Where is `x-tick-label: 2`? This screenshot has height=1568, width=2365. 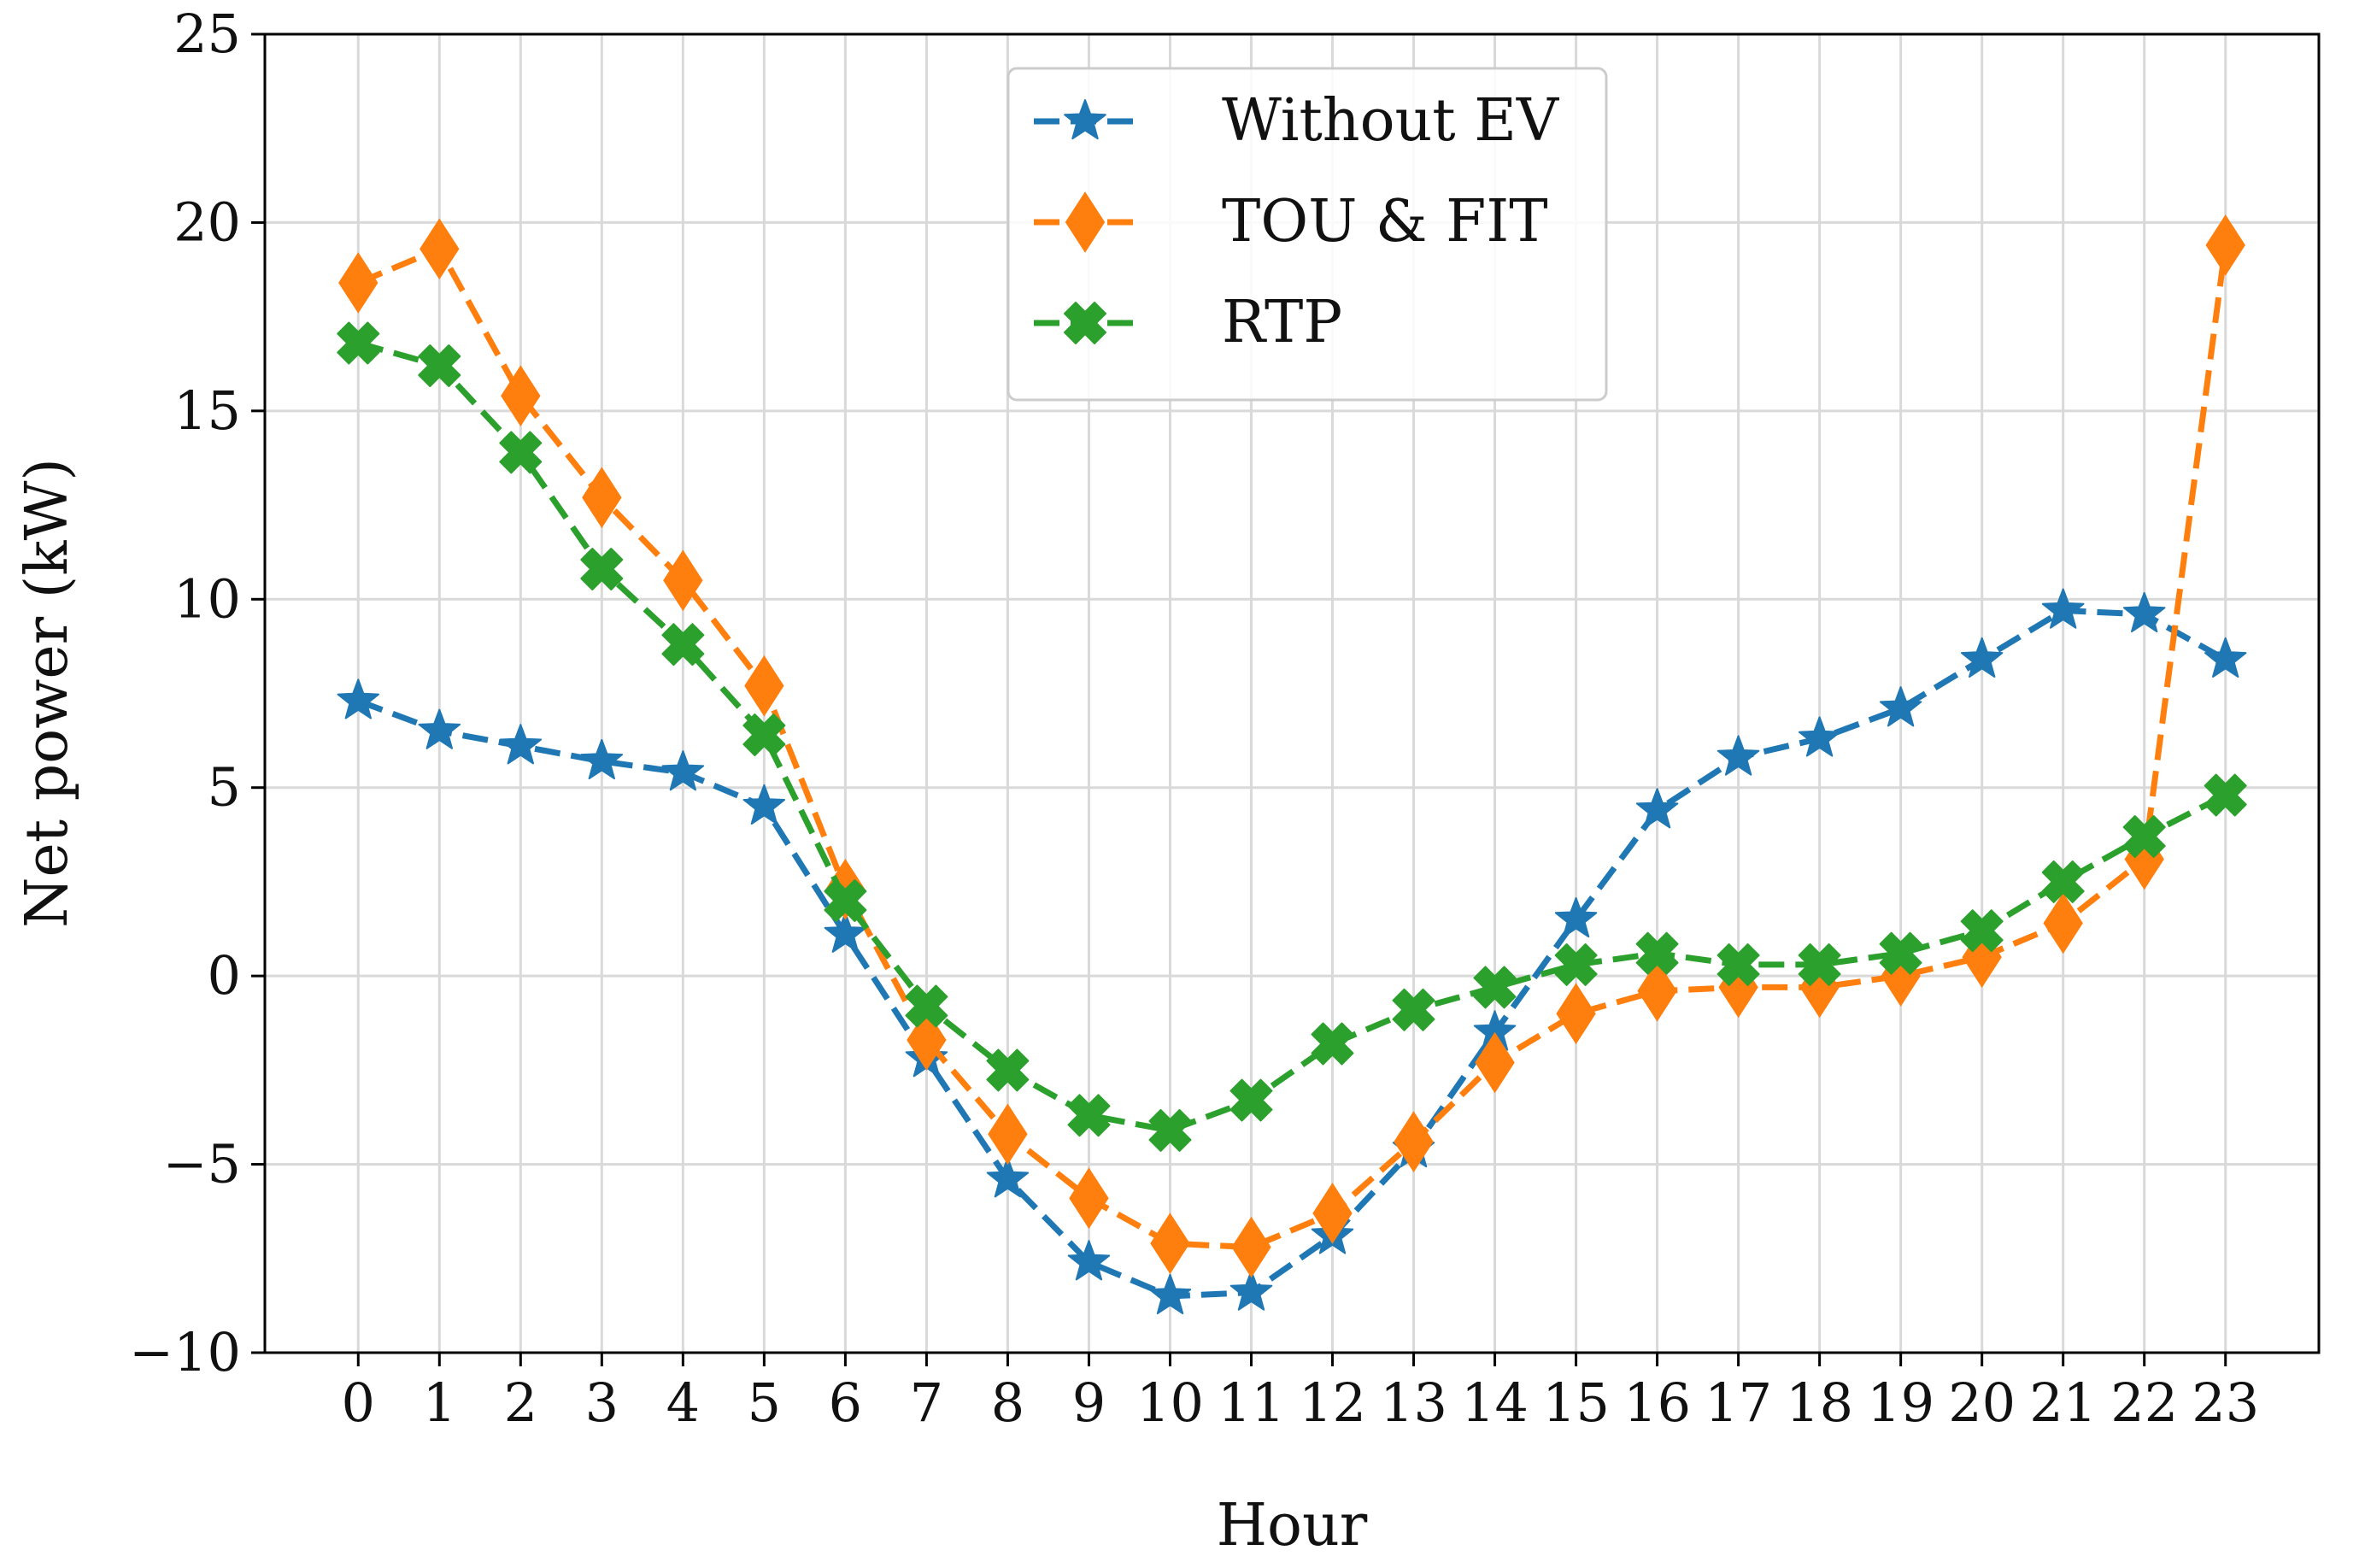 x-tick-label: 2 is located at coordinates (520, 1402).